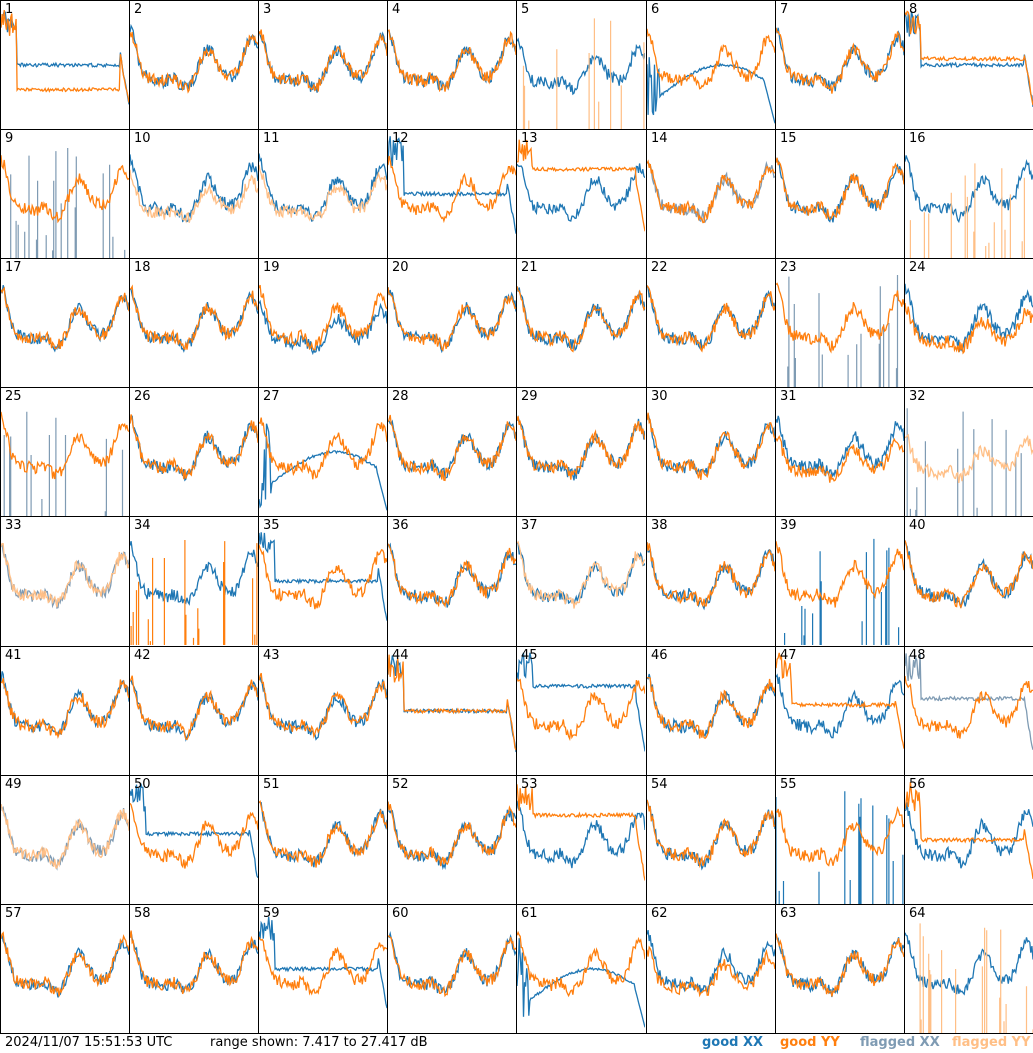  Describe the element at coordinates (900, 1042) in the screenshot. I see `legend-flagged-xx: flagged XX` at that location.